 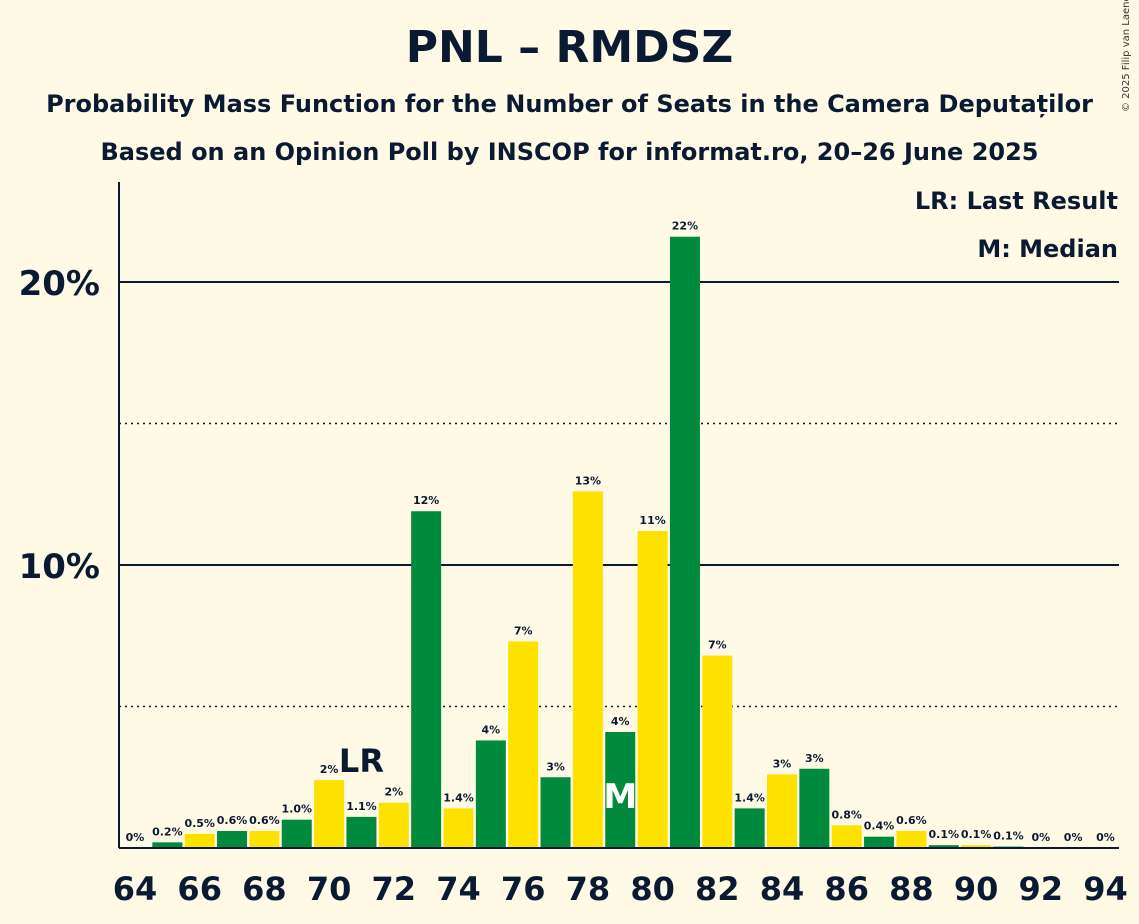 What do you see at coordinates (588, 480) in the screenshot?
I see `data-label: 13%` at bounding box center [588, 480].